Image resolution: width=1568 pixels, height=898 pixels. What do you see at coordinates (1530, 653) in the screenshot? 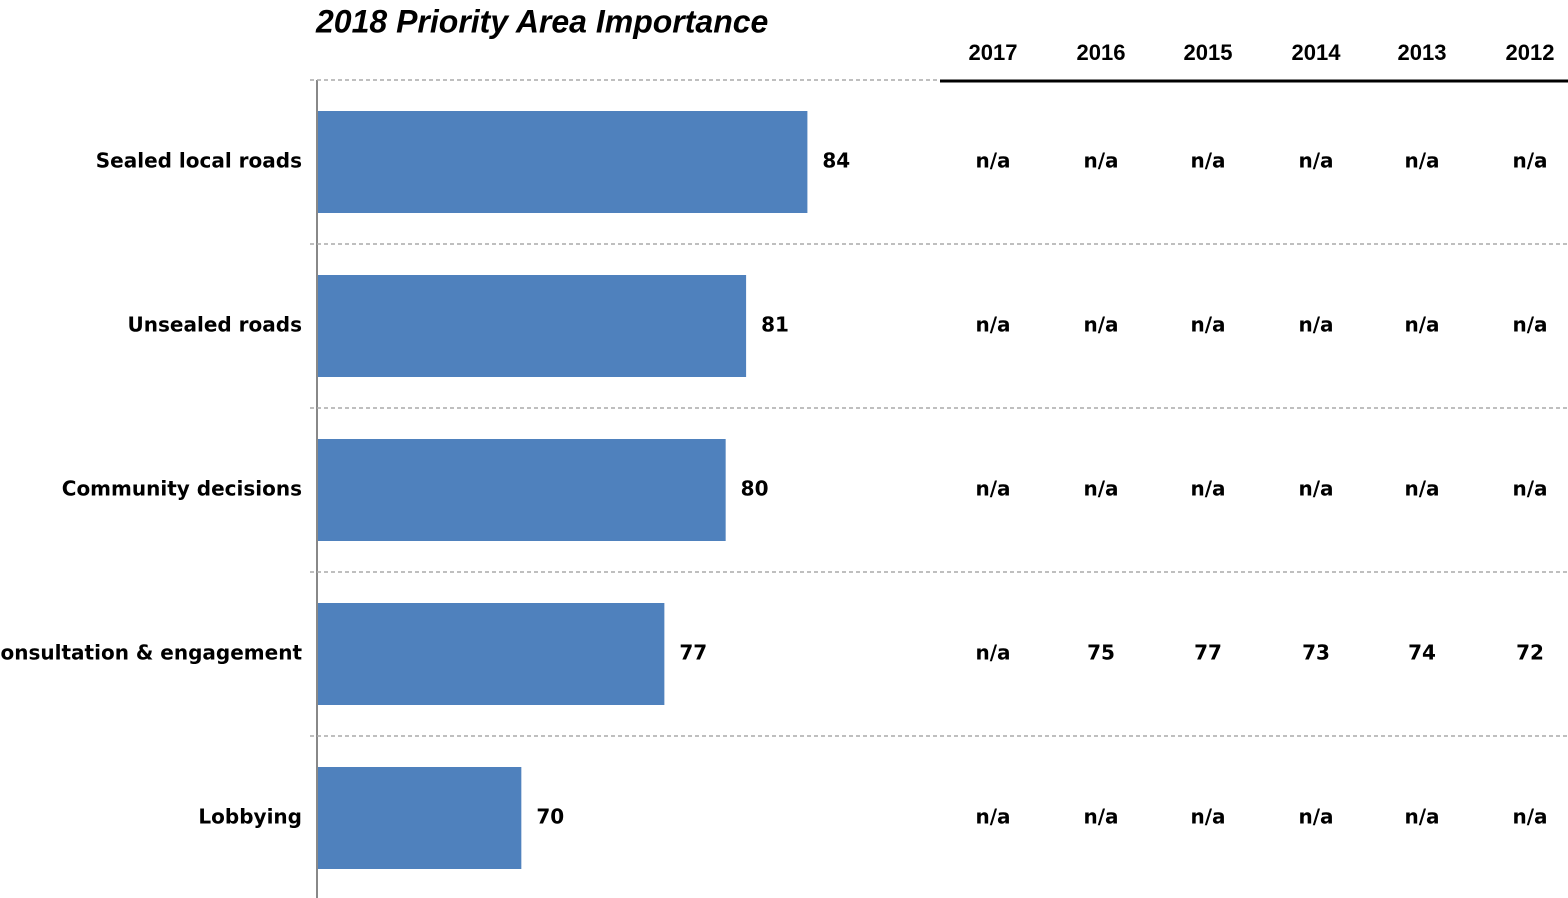
I see `table-cell: 72` at bounding box center [1530, 653].